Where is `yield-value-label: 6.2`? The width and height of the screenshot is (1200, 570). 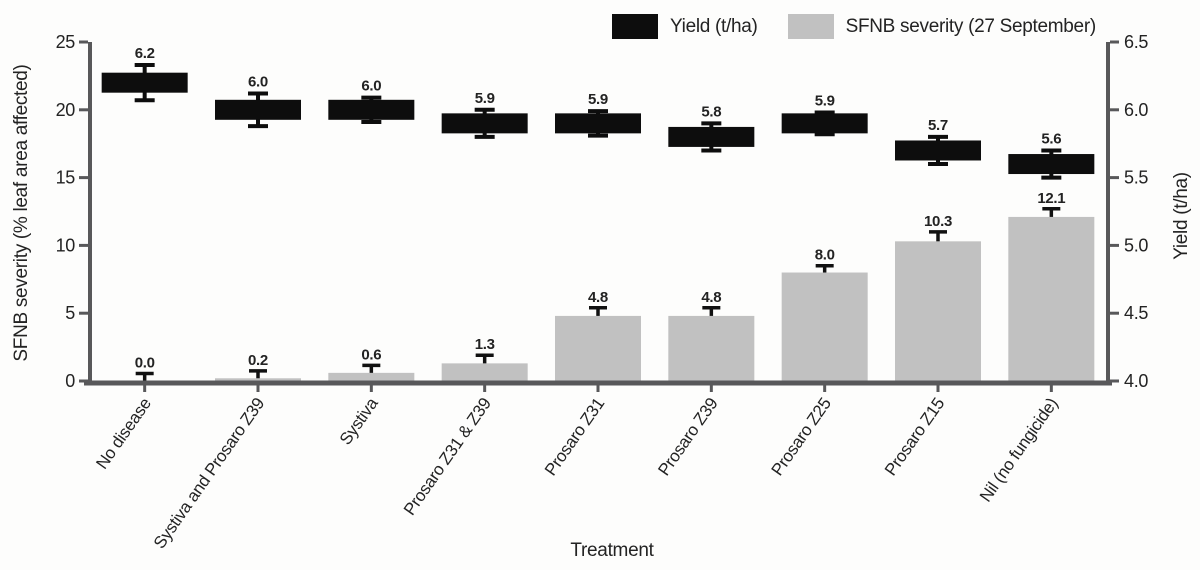
yield-value-label: 6.2 is located at coordinates (145, 53).